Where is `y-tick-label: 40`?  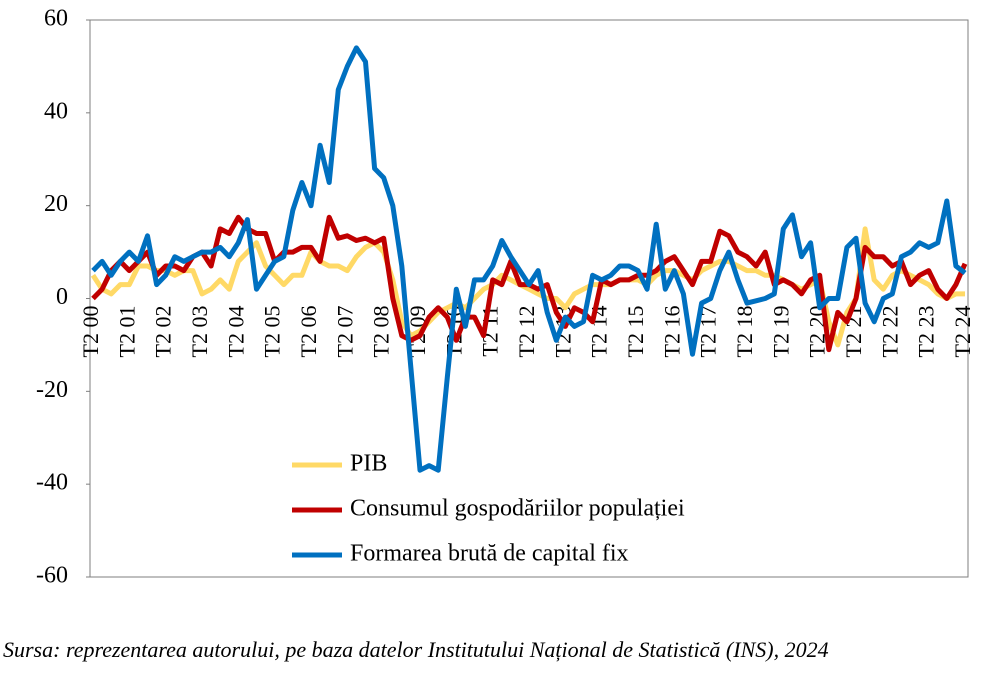
y-tick-label: 40 is located at coordinates (56, 111).